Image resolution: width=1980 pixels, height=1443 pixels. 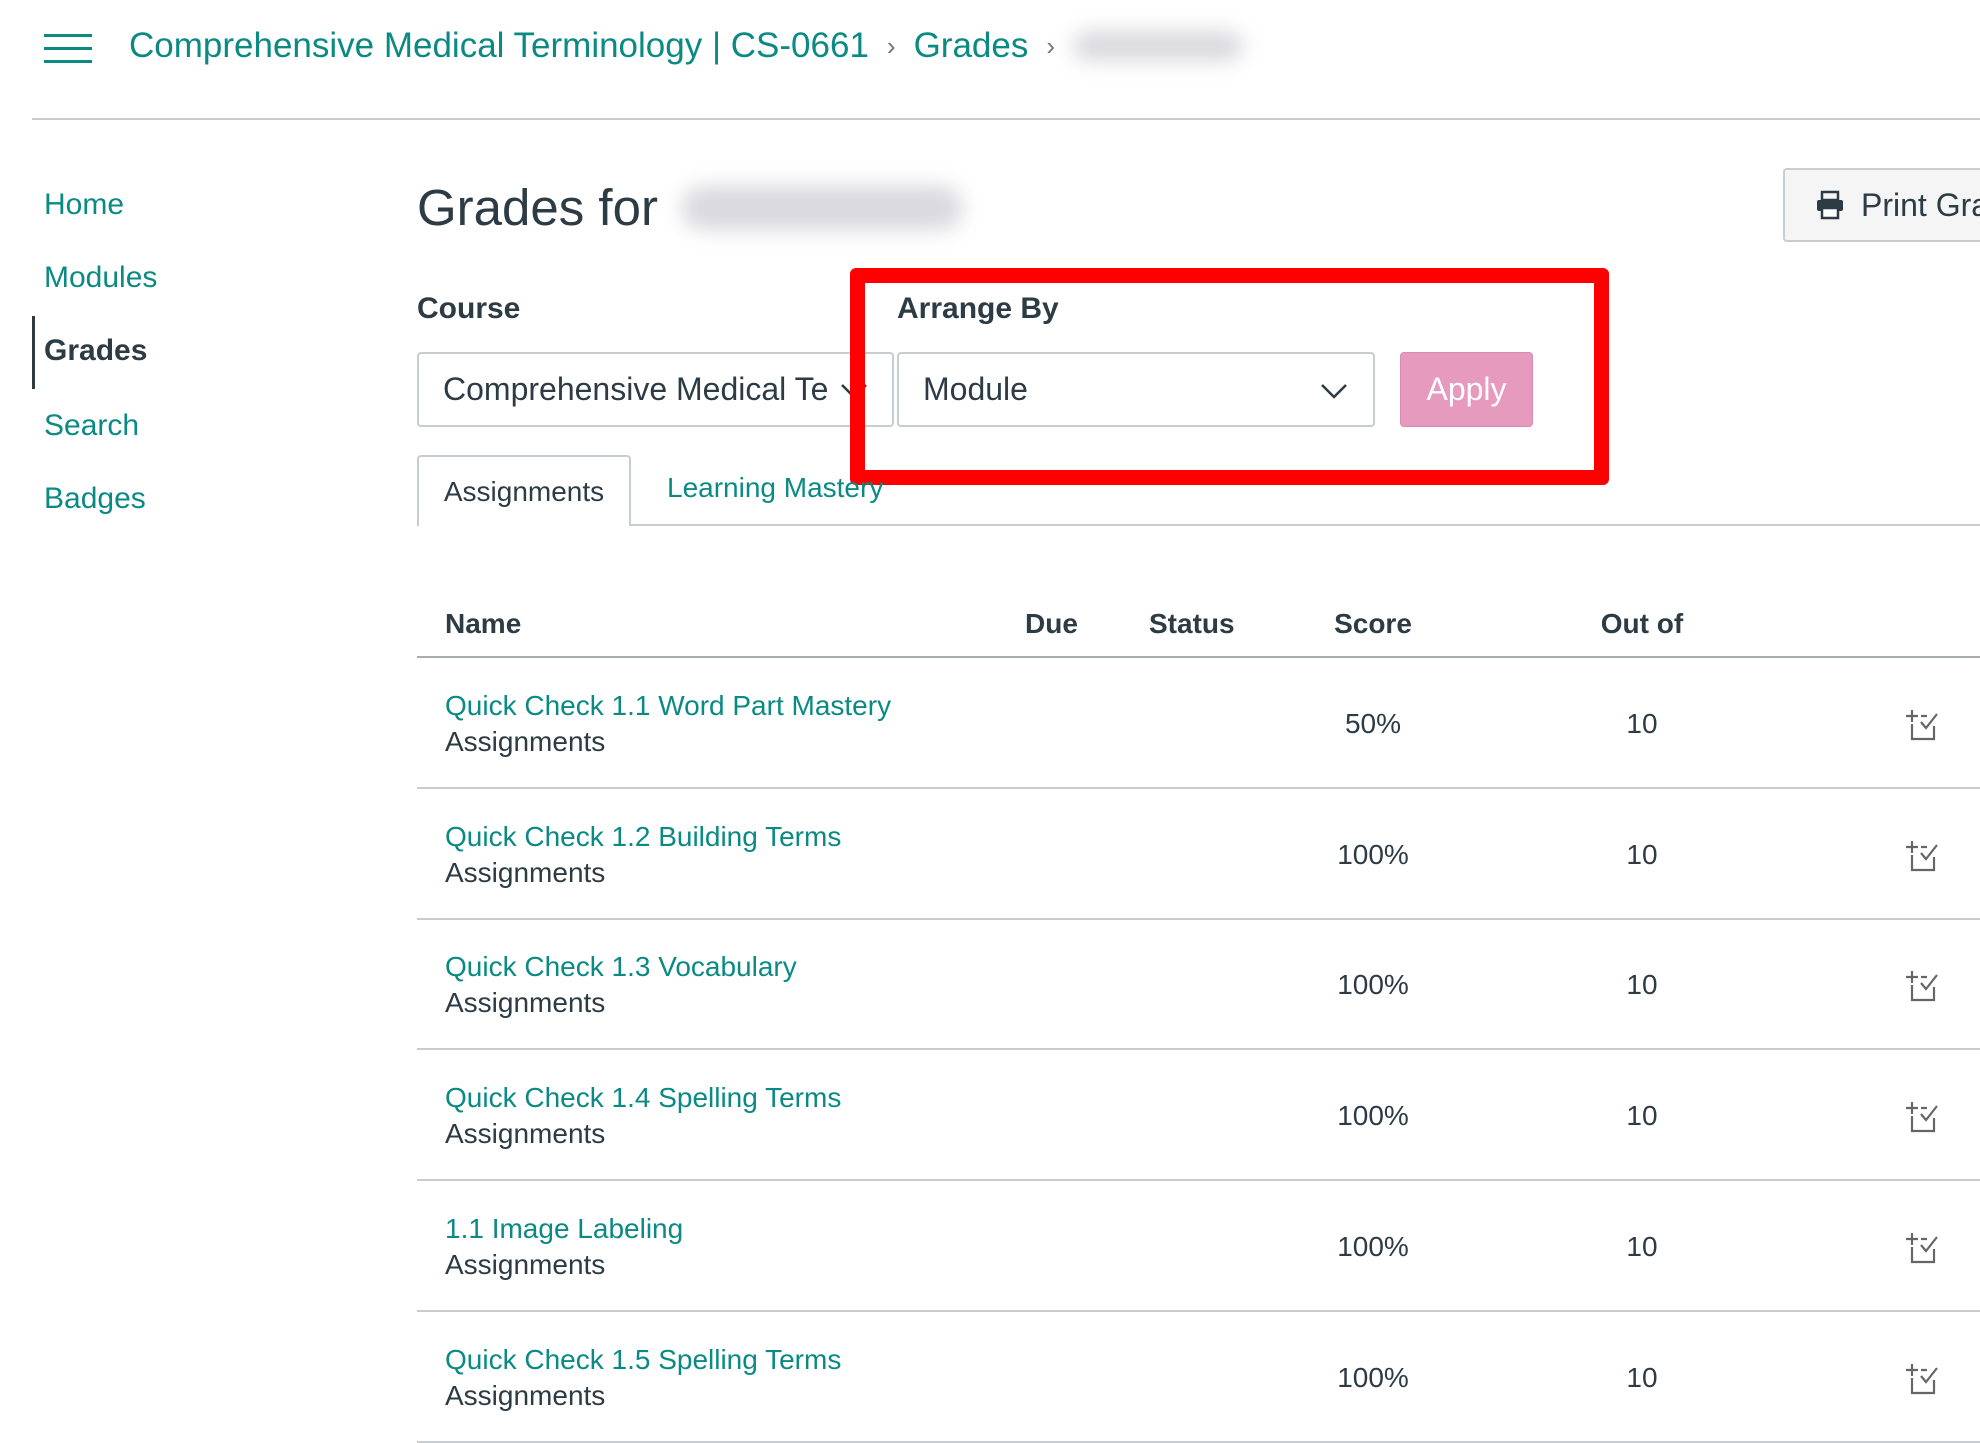 I want to click on highlight-annotation-box, so click(x=1229, y=376).